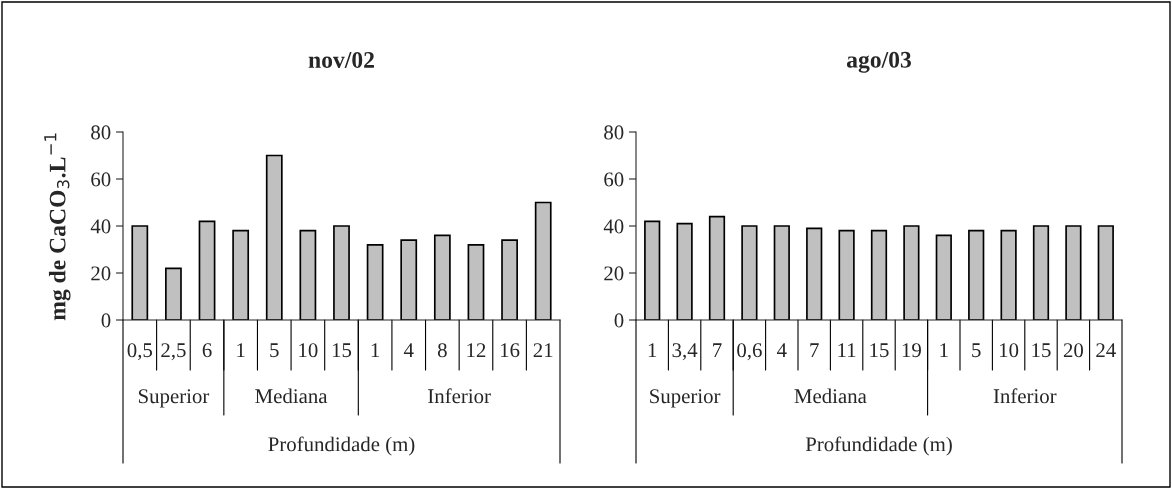 This screenshot has height=489, width=1172. I want to click on x-tick-label: 3,4, so click(685, 352).